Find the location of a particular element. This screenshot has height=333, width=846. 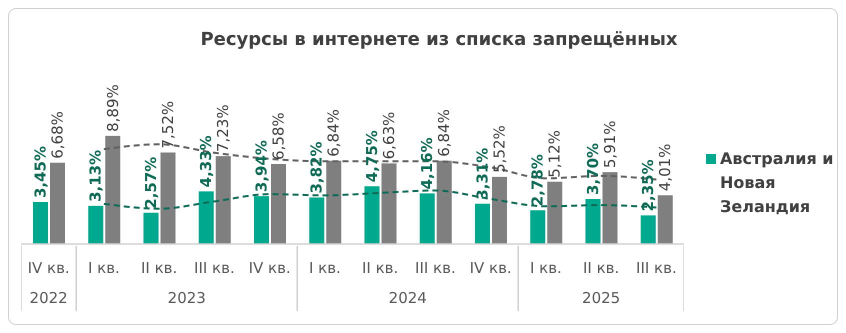

data-label: 2,78% is located at coordinates (537, 180).